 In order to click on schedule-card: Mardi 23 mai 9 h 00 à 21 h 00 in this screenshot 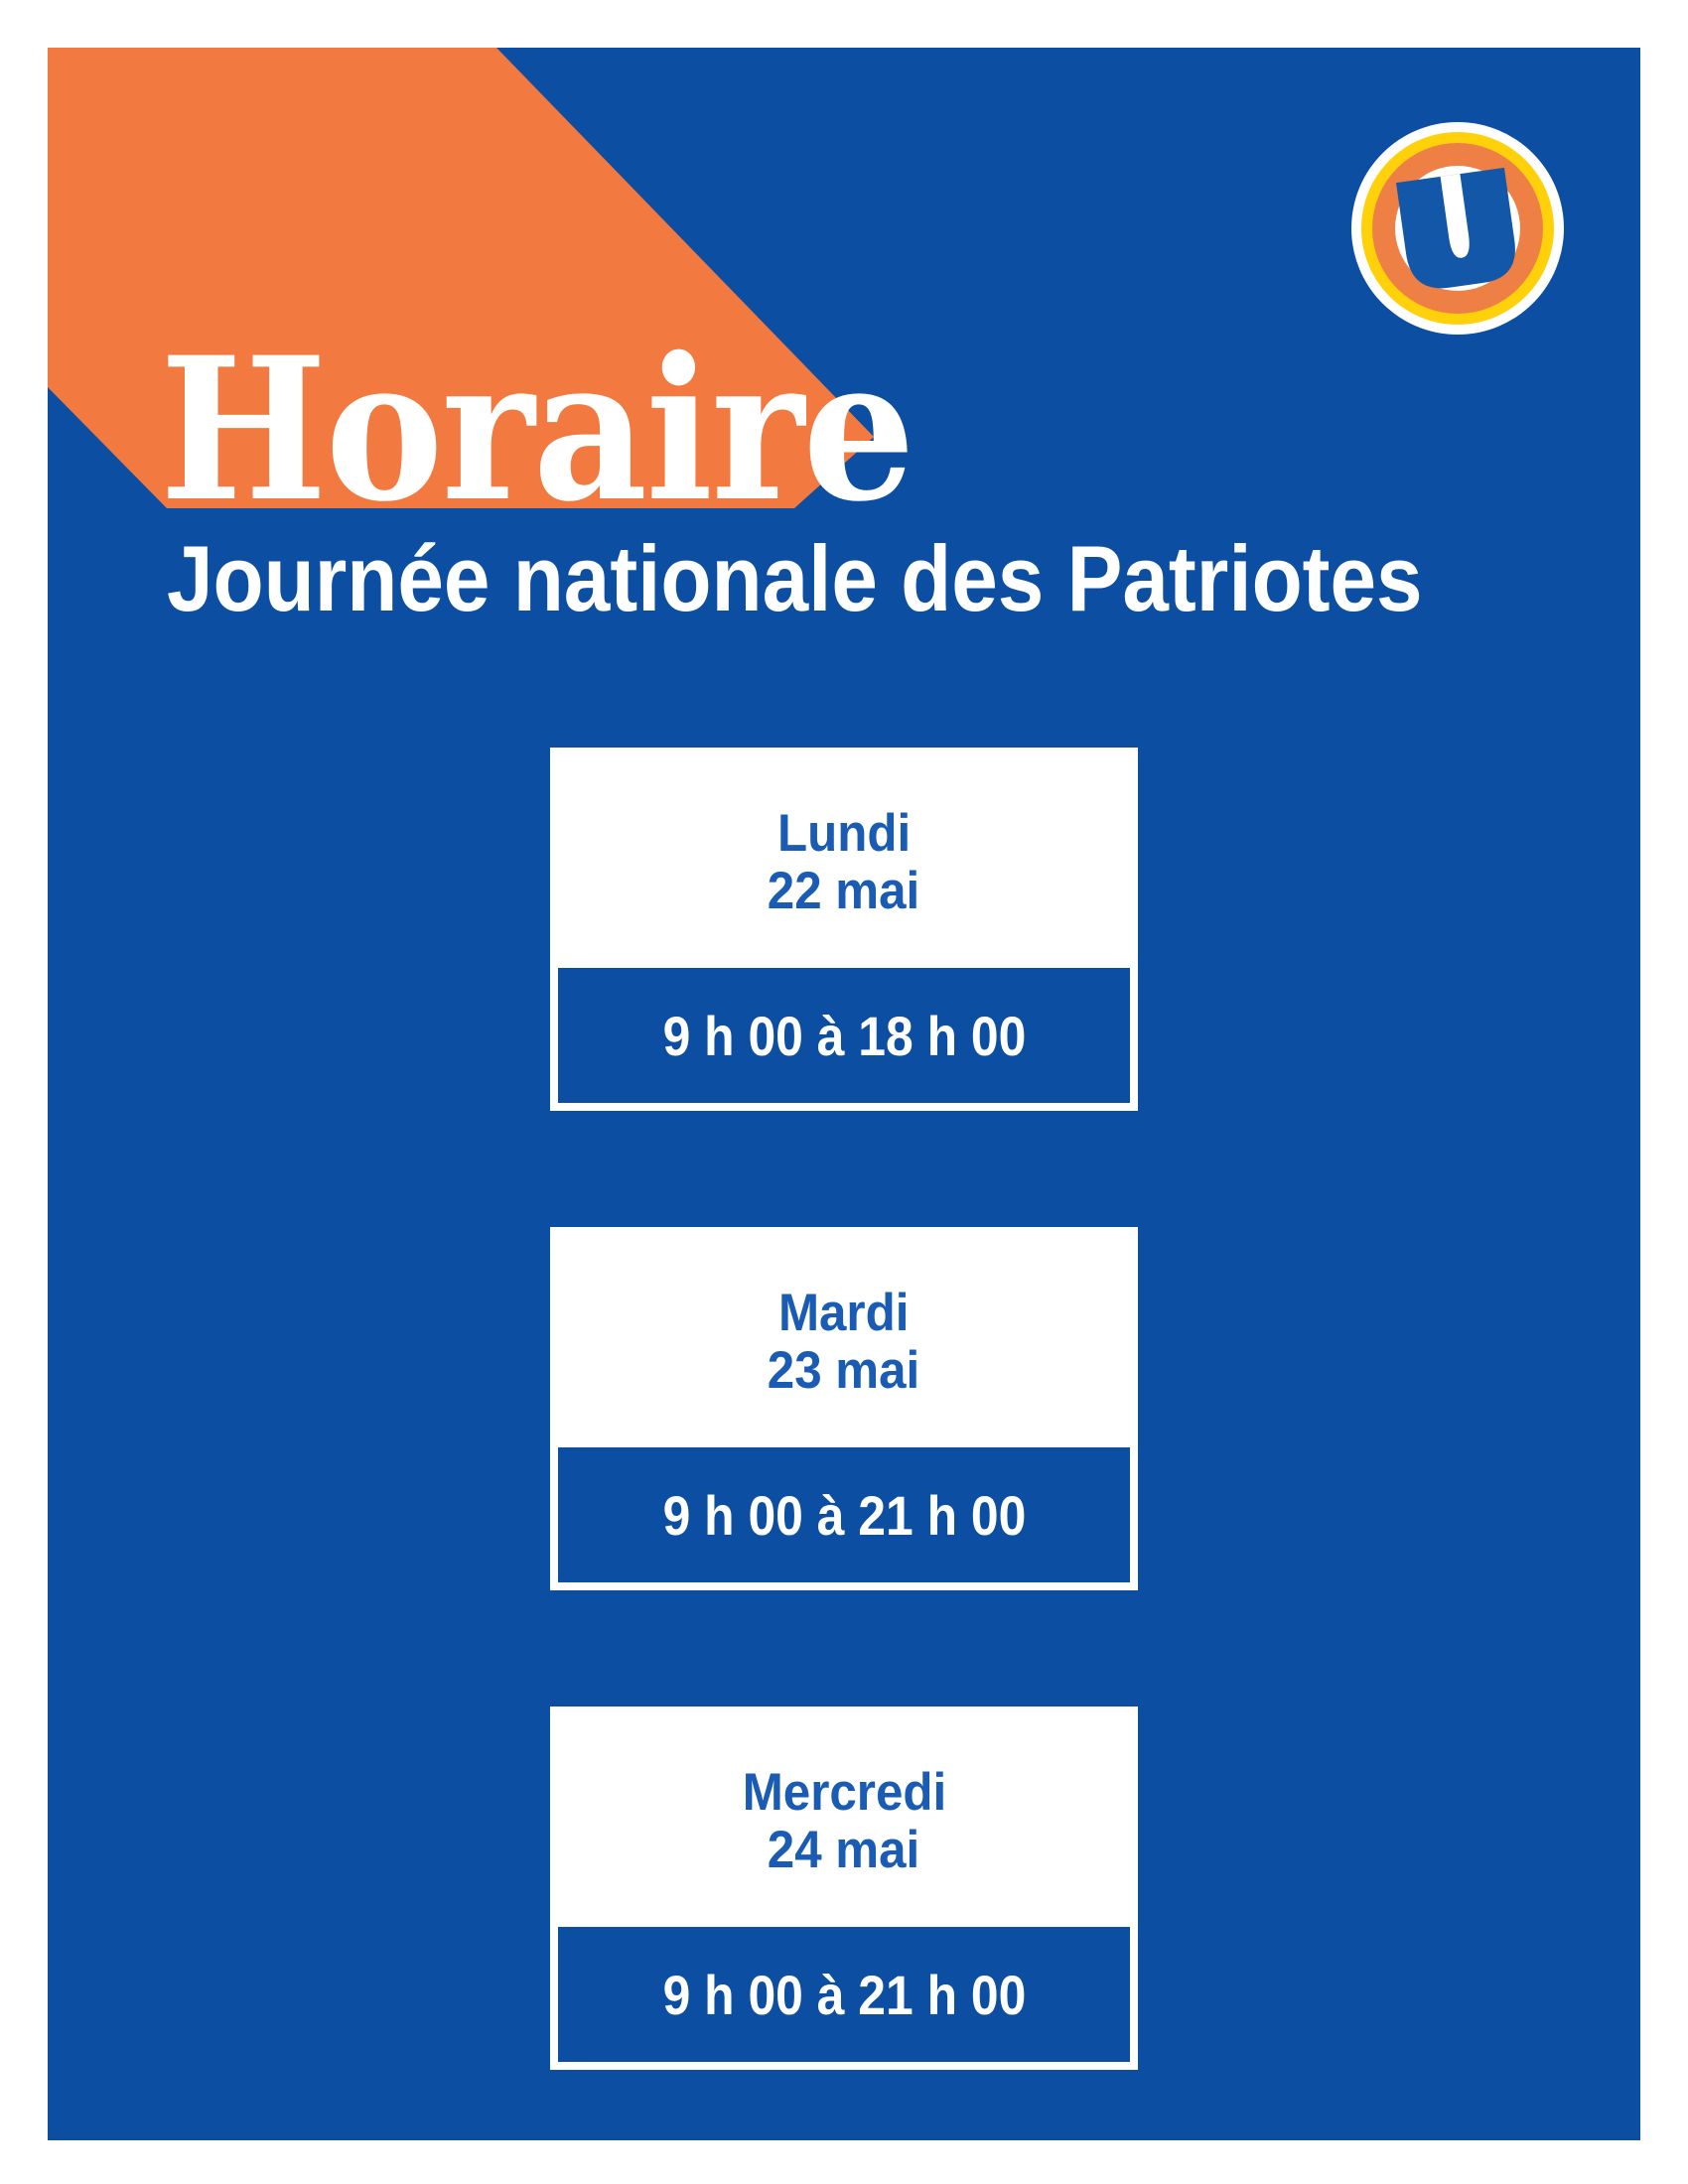, I will do `click(844, 1408)`.